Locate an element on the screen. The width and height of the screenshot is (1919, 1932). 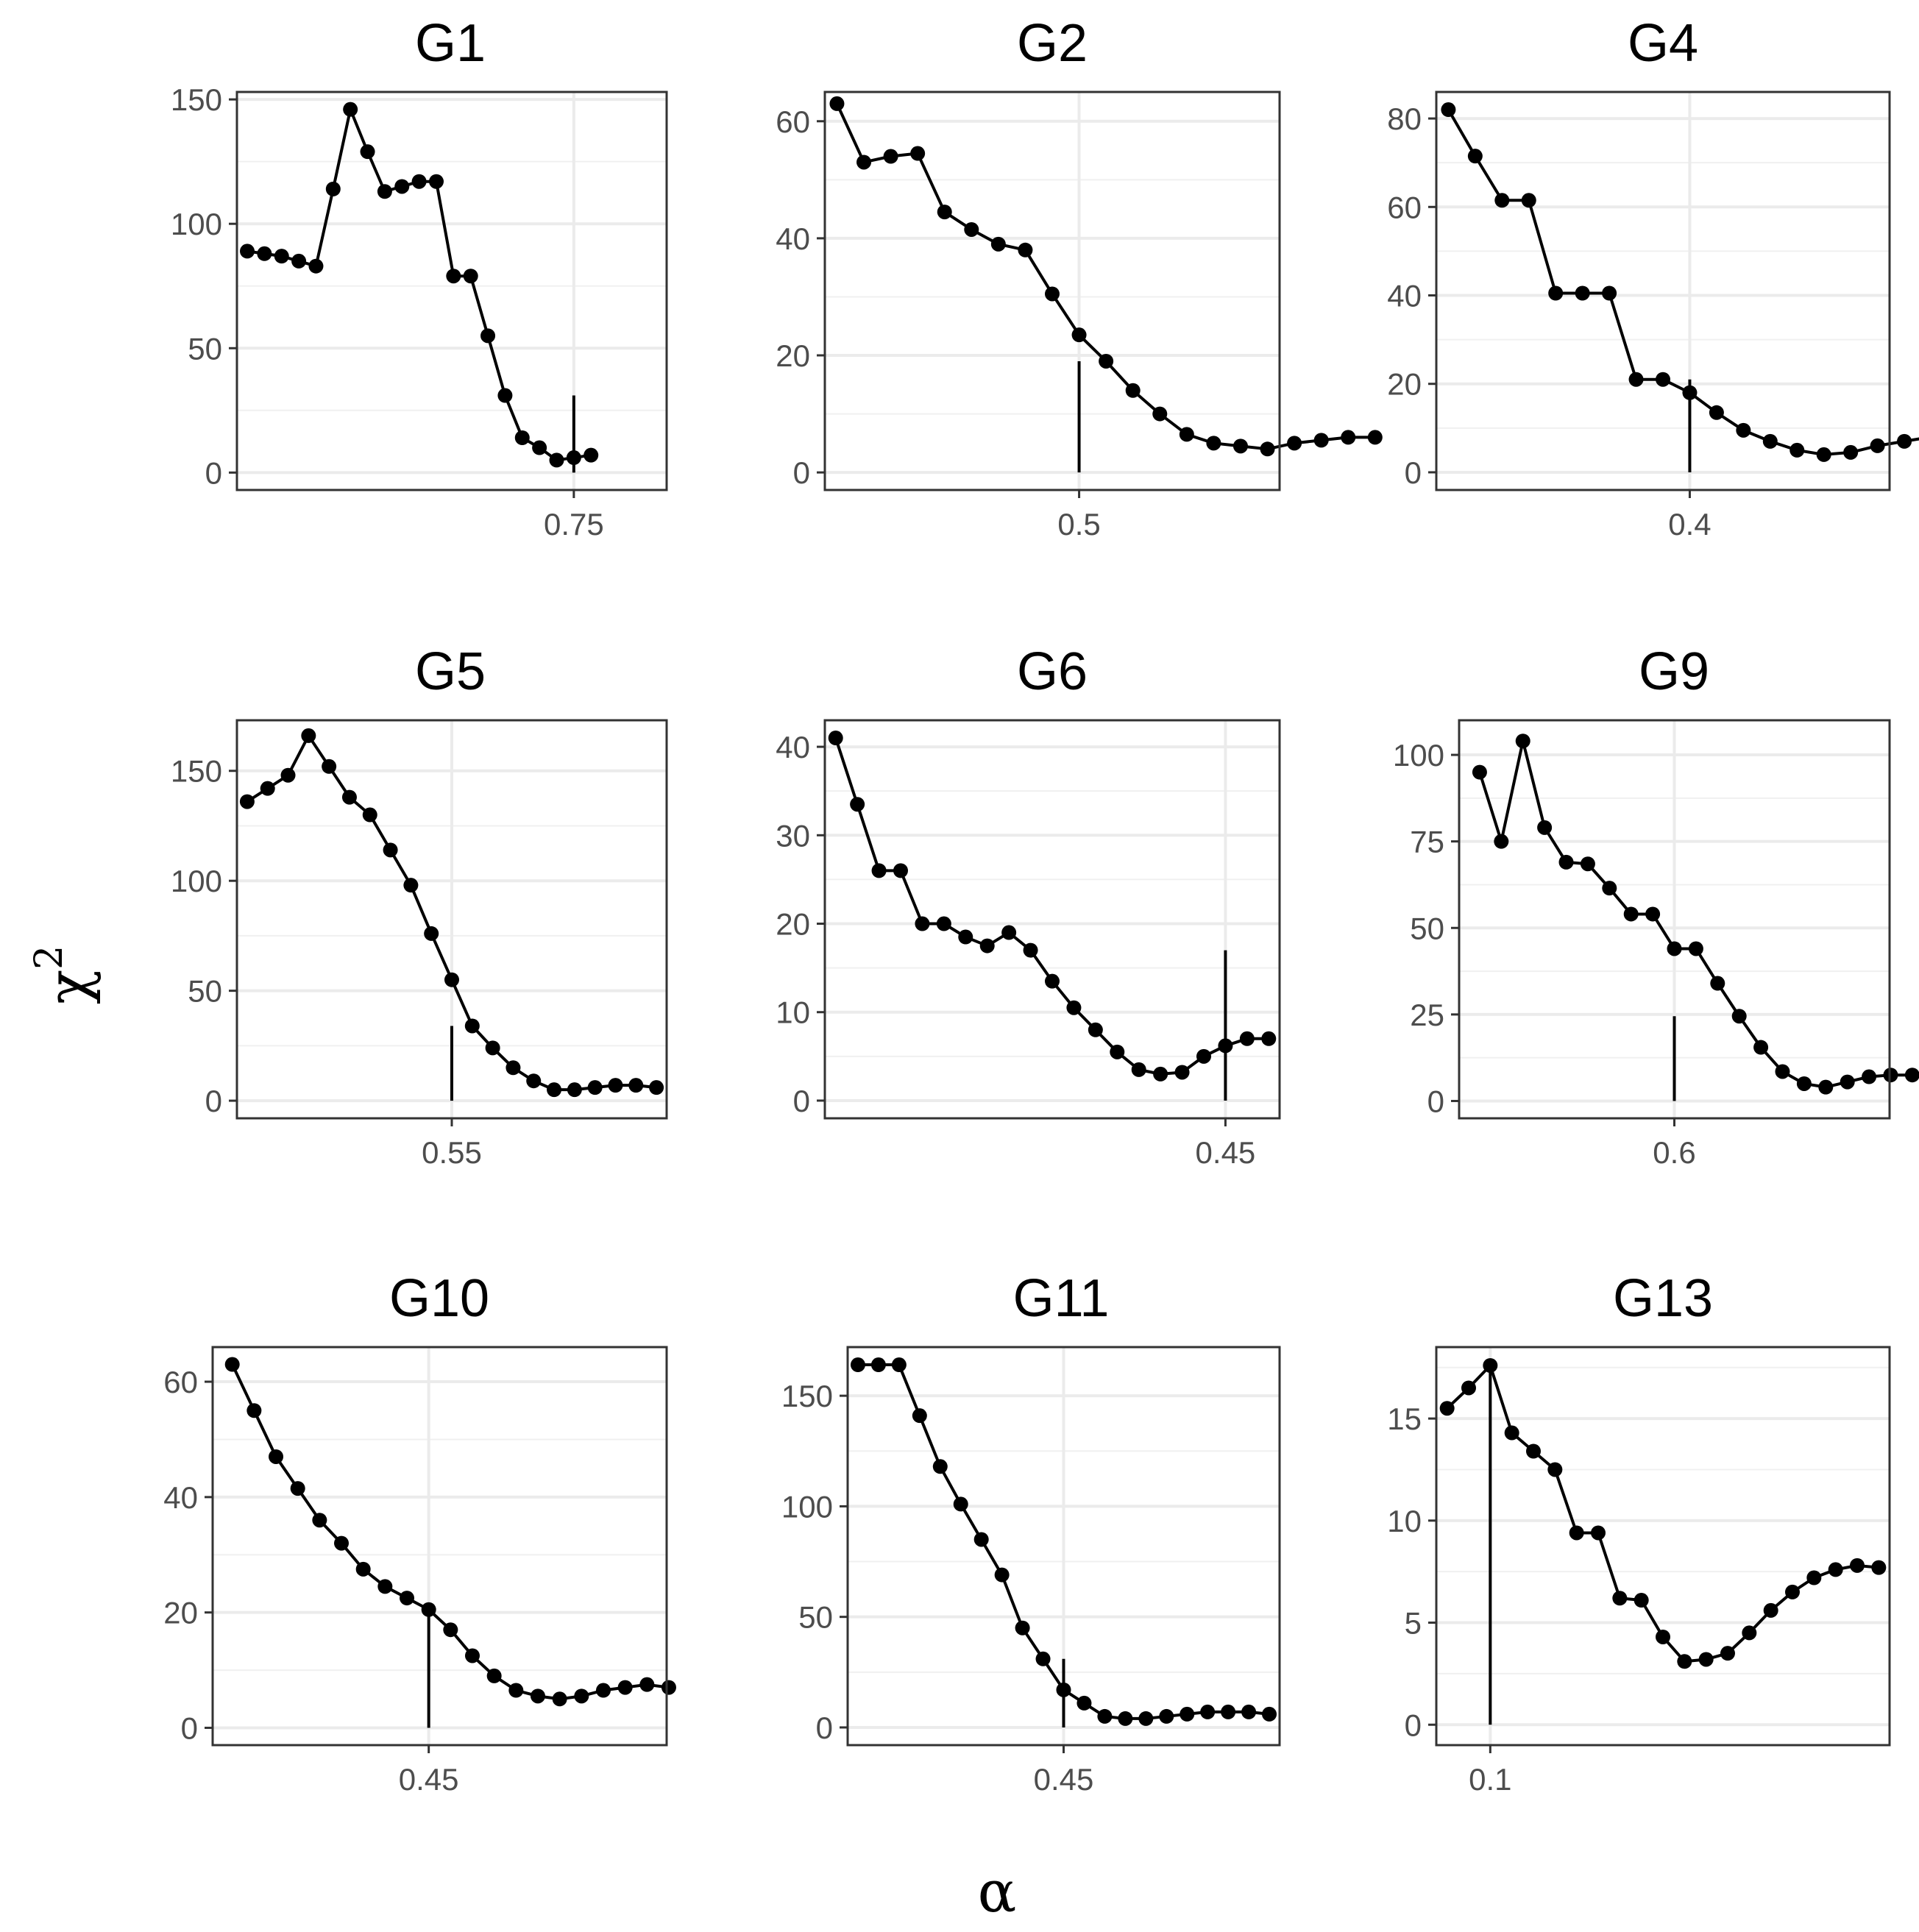
y-tick-label: 60 is located at coordinates (180, 1382).